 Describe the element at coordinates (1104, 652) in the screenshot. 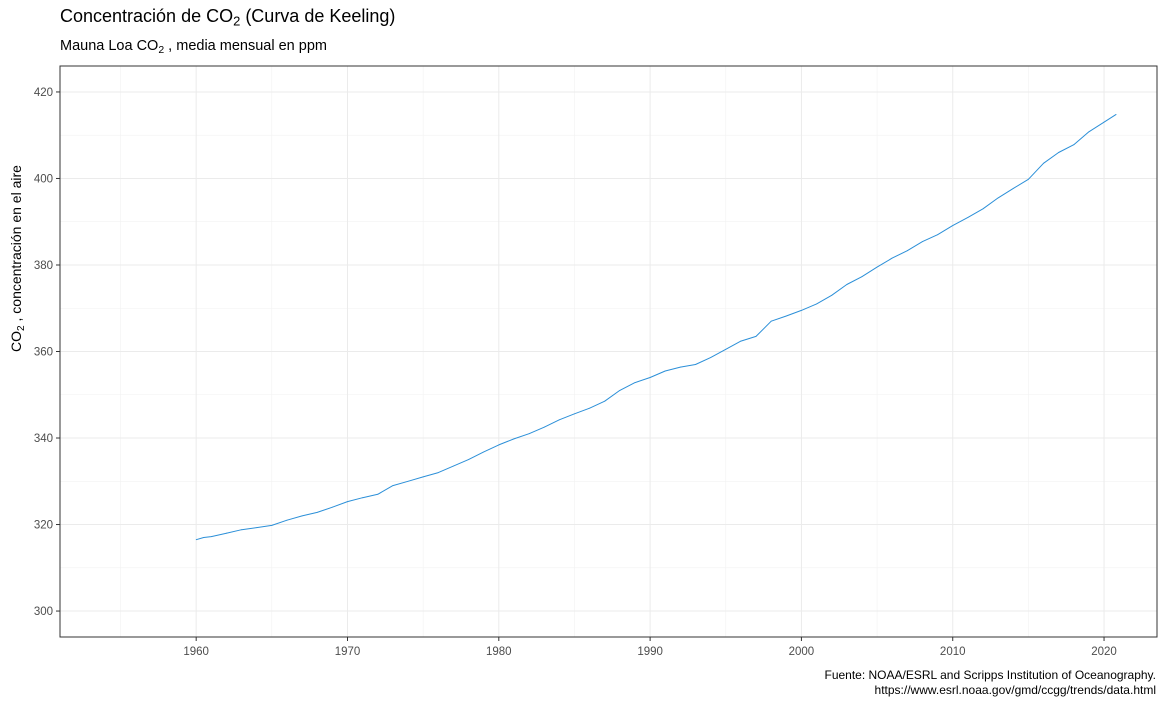

I see `x-tick-label: 2020` at that location.